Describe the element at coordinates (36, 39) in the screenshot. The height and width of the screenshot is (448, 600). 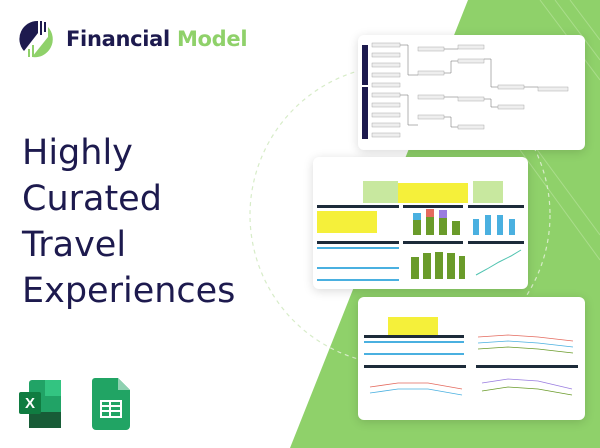
I see `financial-model-logo` at that location.